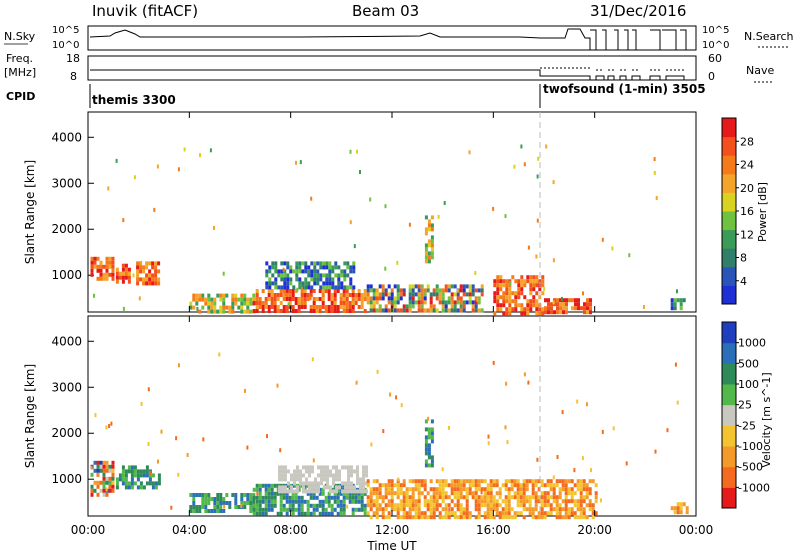 This screenshot has height=554, width=800. I want to click on power-colorbar-tick-label: 8, so click(743, 258).